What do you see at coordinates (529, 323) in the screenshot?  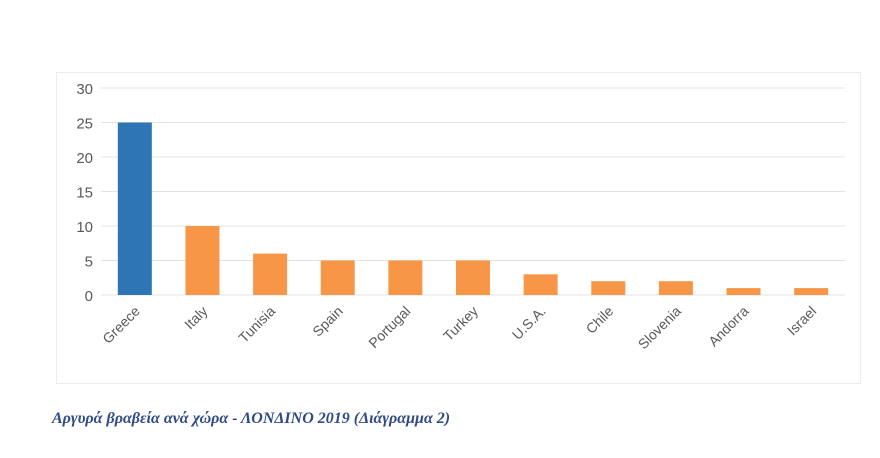 I see `x-tick-label: U.S.A.` at bounding box center [529, 323].